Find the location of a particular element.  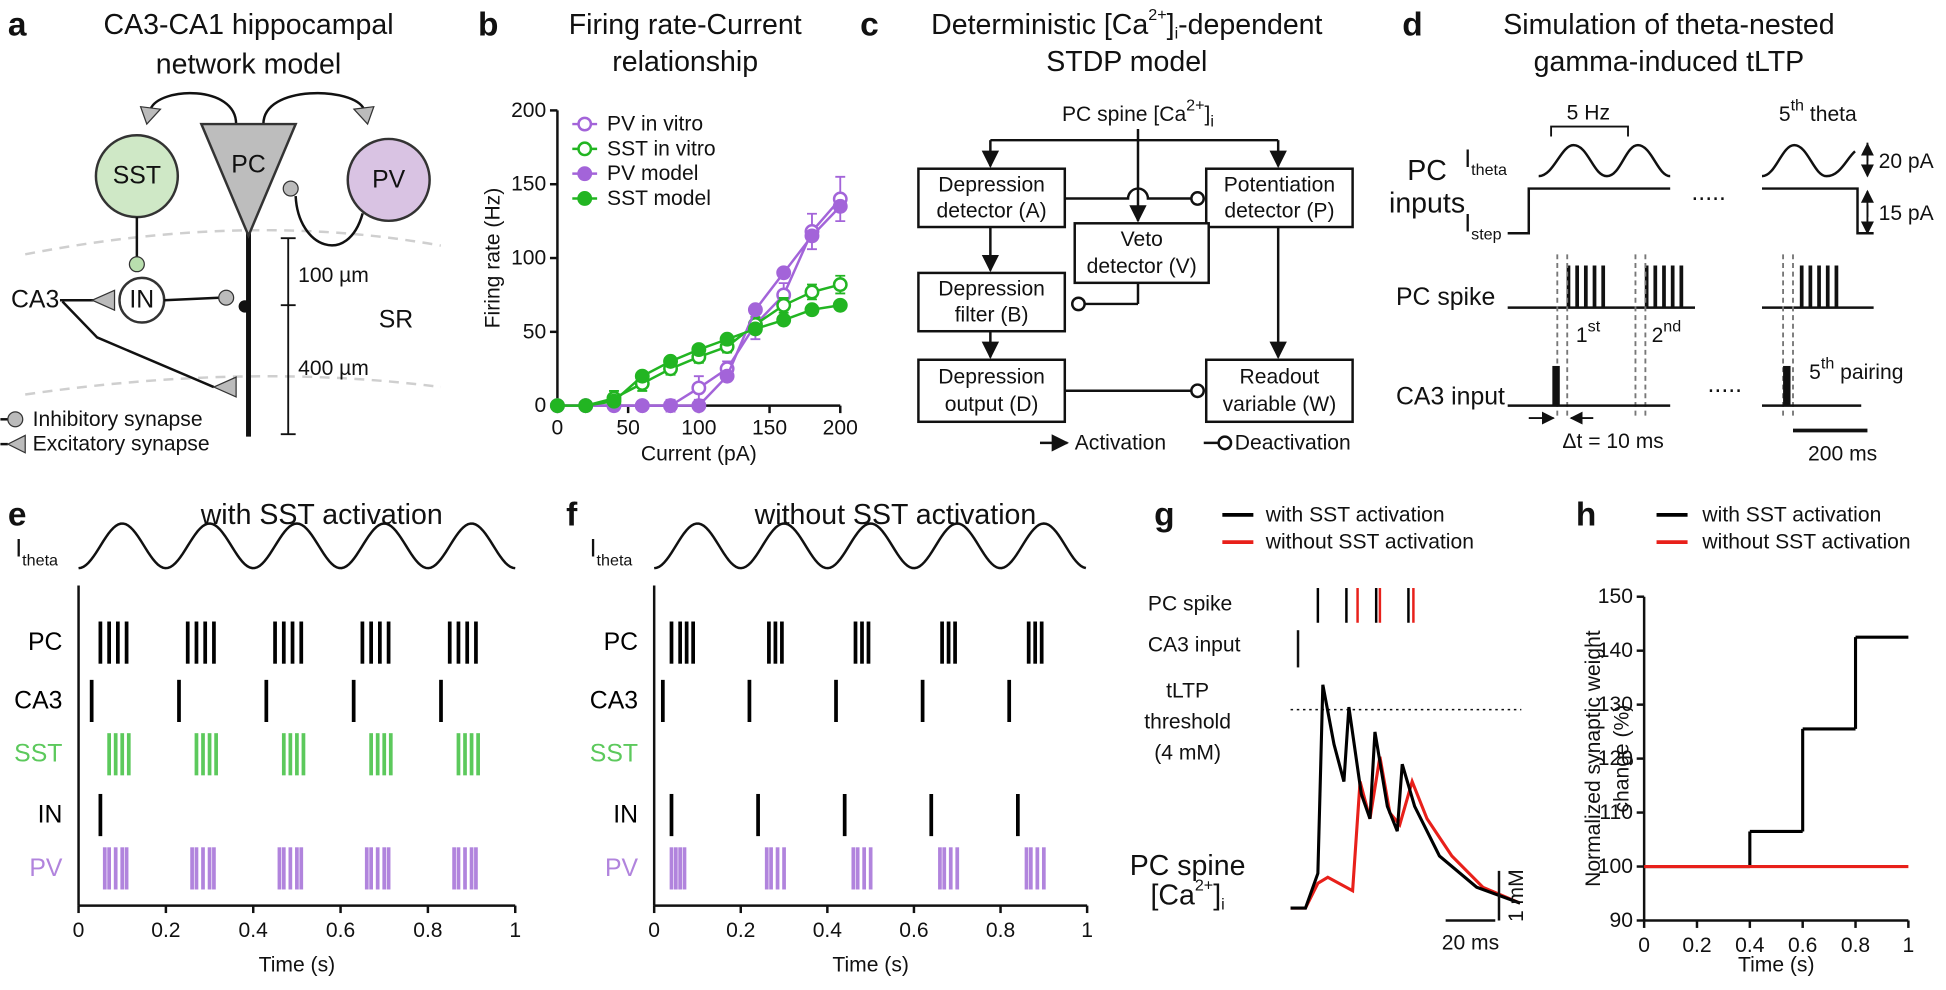

x-tick-label: 1 is located at coordinates (1909, 945).